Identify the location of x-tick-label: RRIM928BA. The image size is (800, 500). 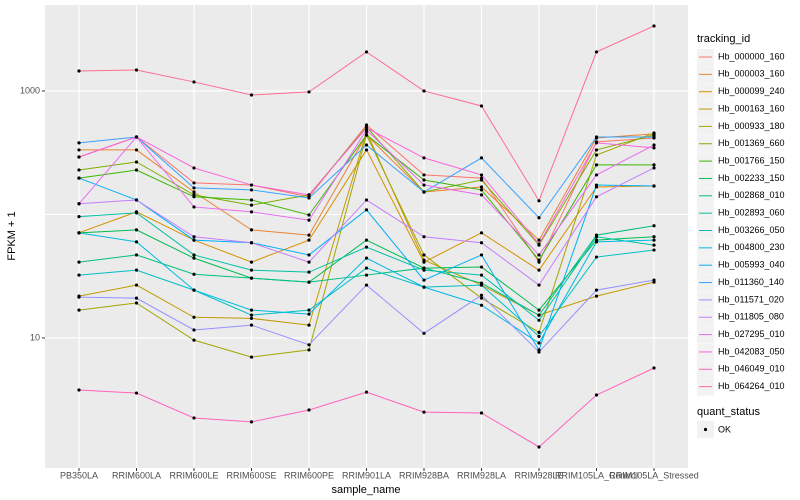
(424, 475).